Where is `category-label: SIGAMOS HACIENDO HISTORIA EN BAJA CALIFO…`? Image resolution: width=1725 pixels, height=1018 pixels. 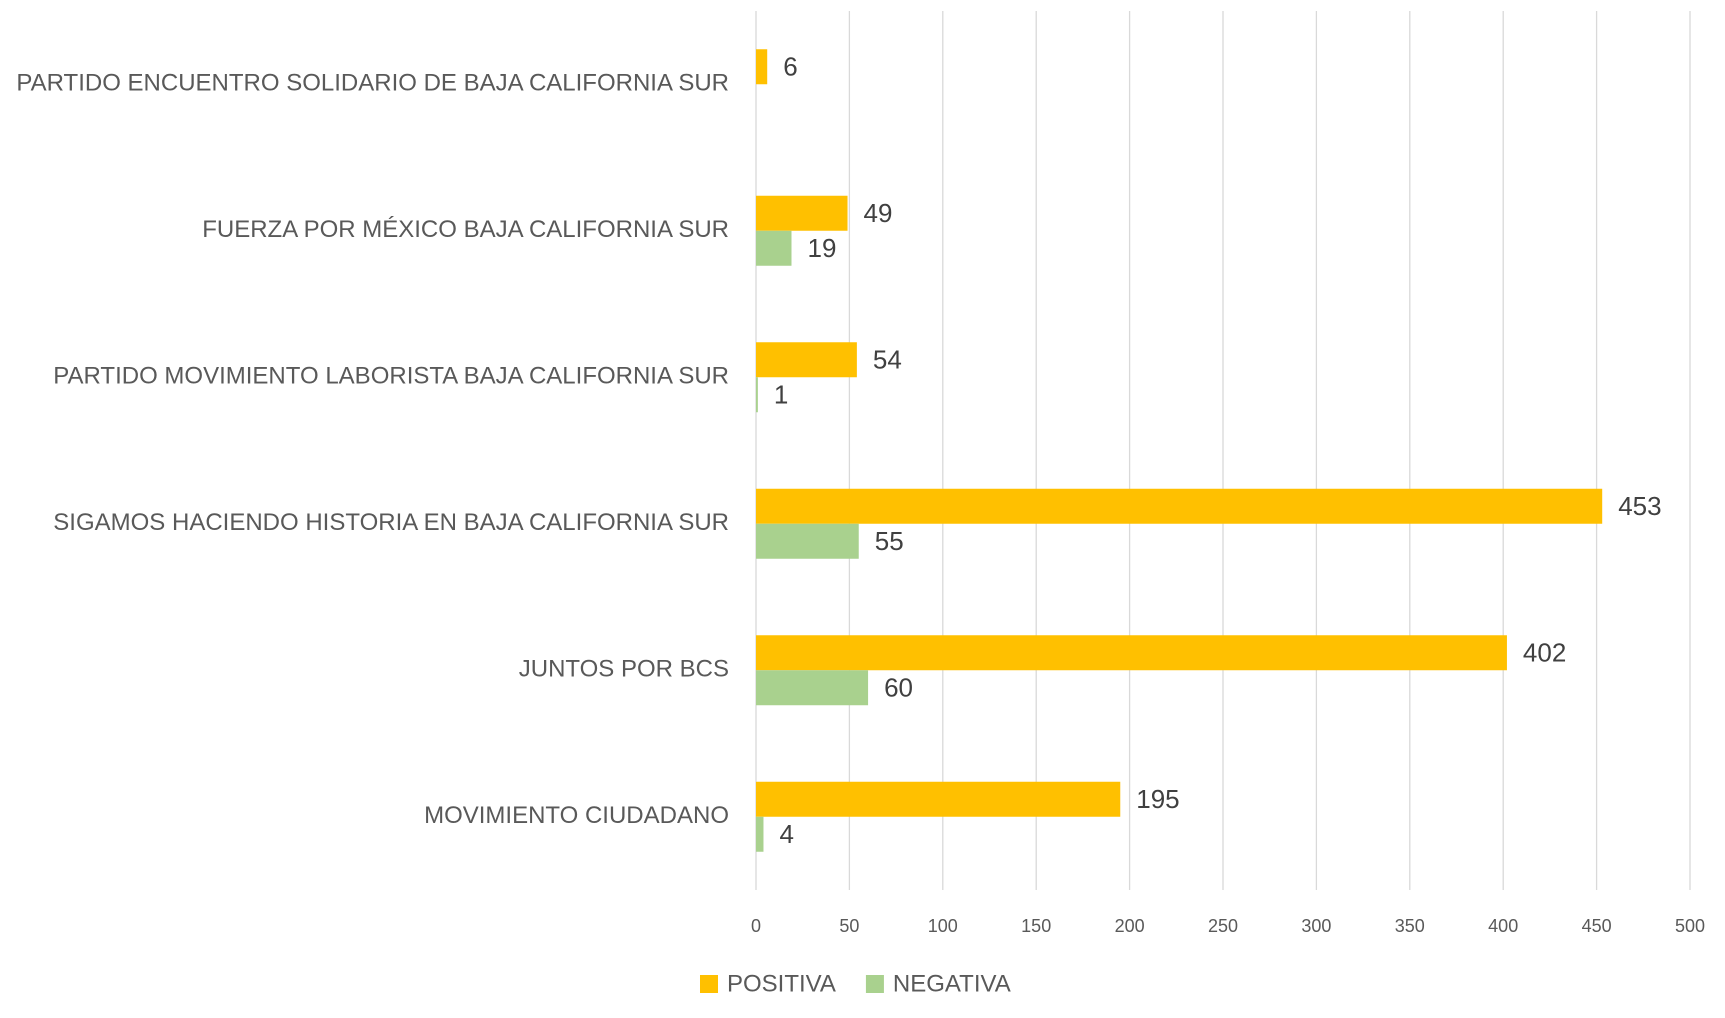
category-label: SIGAMOS HACIENDO HISTORIA EN BAJA CALIFO… is located at coordinates (391, 522).